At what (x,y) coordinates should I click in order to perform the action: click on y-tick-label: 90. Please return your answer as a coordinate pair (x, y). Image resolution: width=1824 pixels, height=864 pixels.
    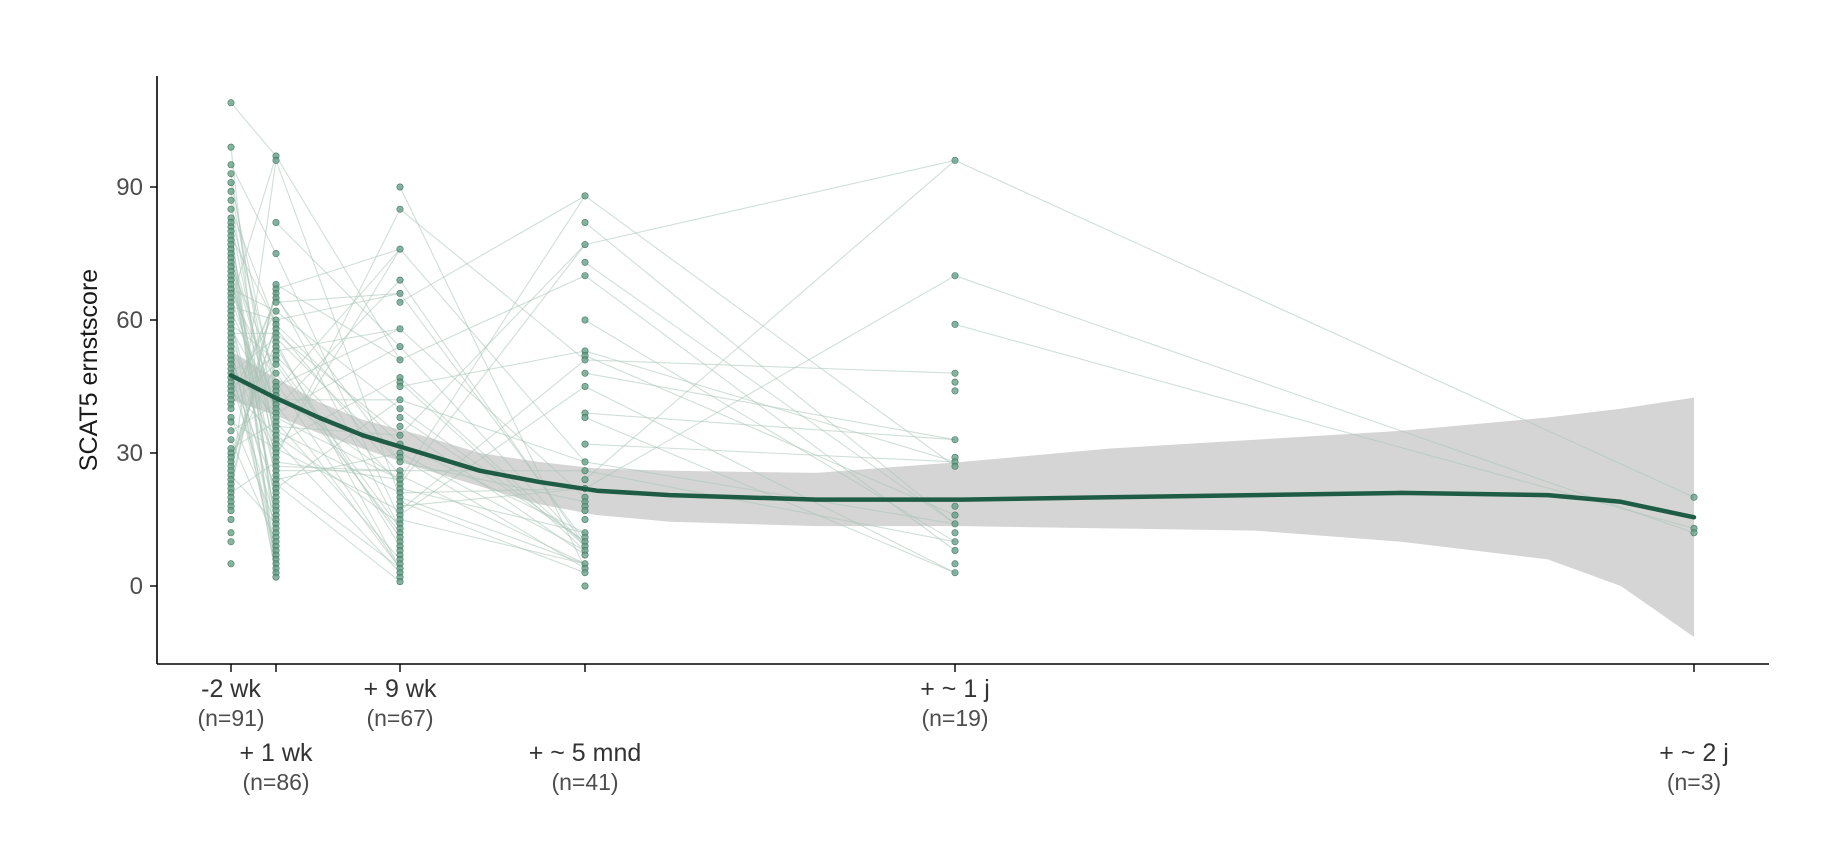
    Looking at the image, I should click on (129, 187).